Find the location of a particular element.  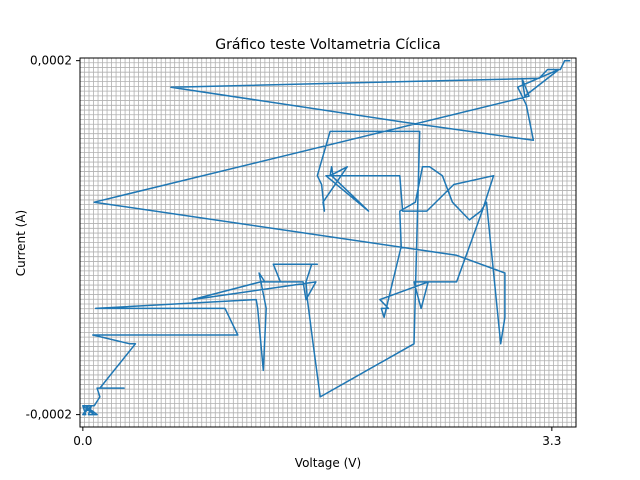

y-axis-label: Current (A) is located at coordinates (21, 243).